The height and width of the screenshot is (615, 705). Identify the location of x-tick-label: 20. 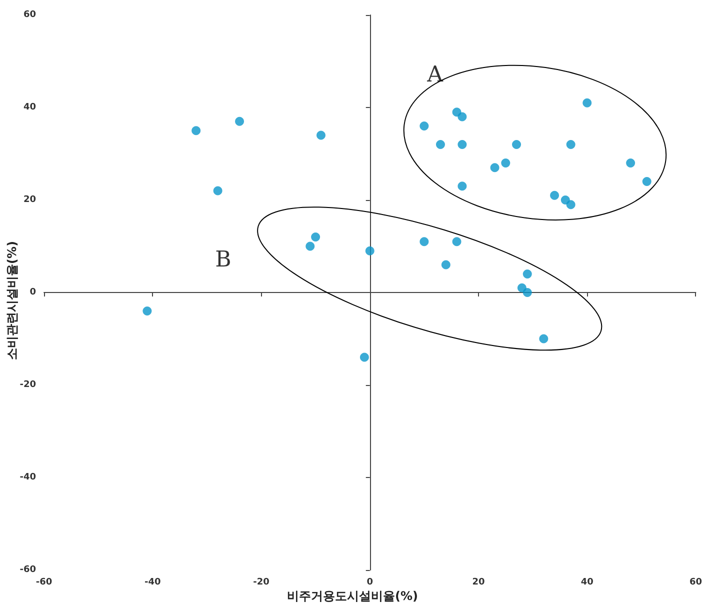
(478, 583).